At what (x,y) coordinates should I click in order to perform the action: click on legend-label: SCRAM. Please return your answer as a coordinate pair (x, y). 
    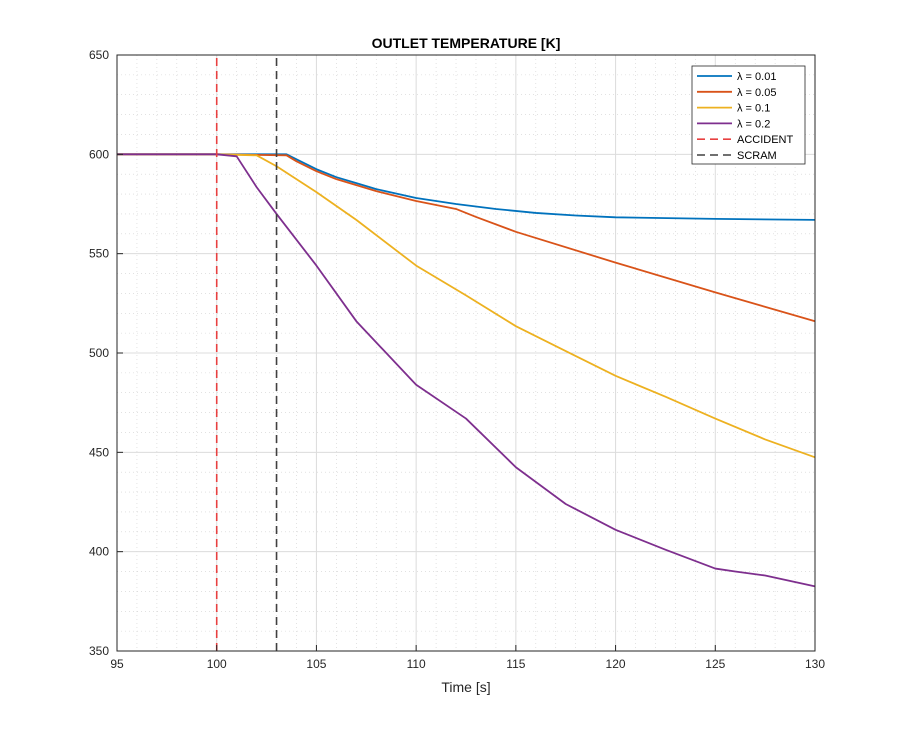
    Looking at the image, I should click on (757, 156).